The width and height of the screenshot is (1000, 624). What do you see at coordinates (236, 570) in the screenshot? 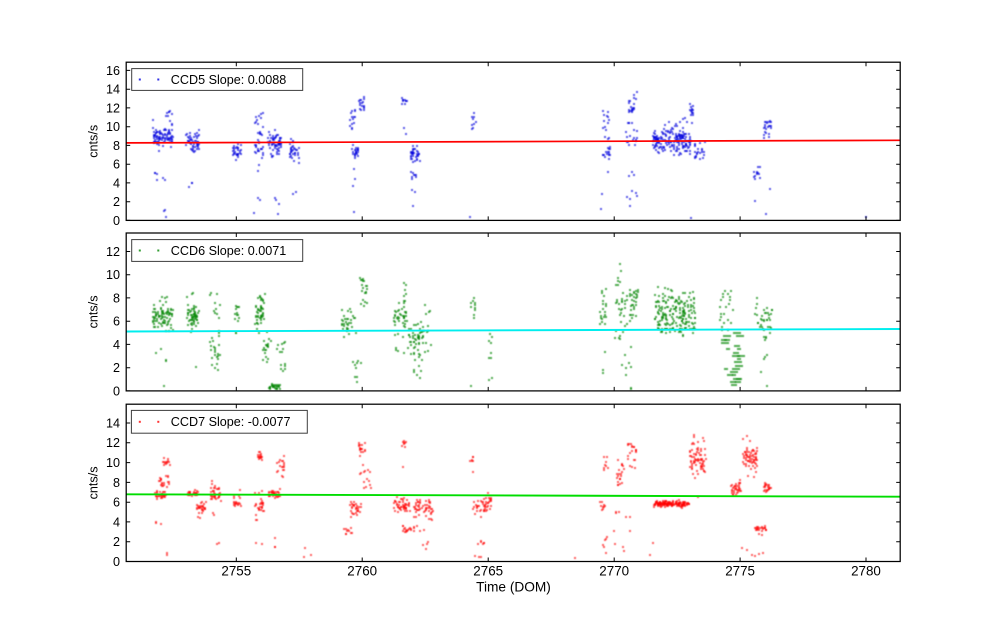
I see `svg-text: 2755` at bounding box center [236, 570].